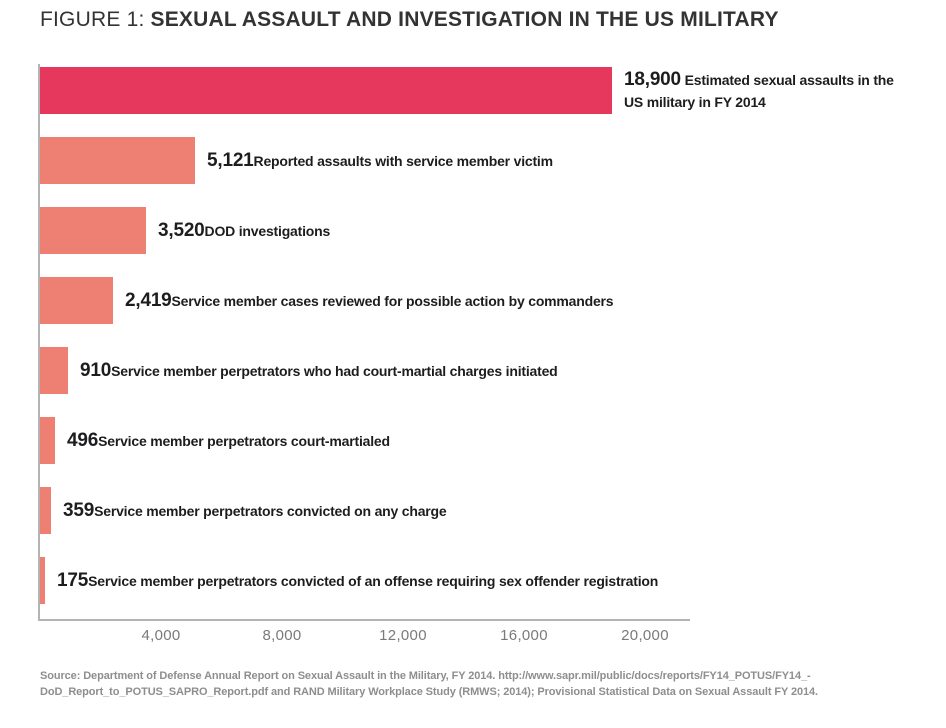  Describe the element at coordinates (73, 580) in the screenshot. I see `bar-value: 175` at that location.